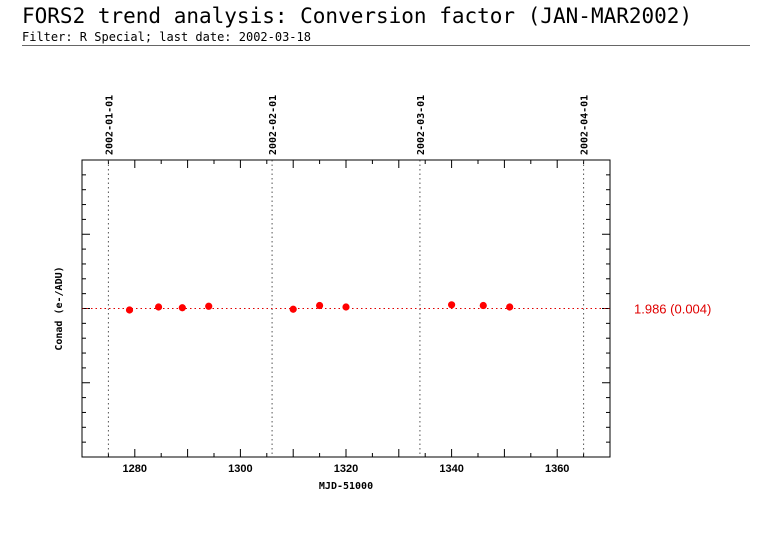  What do you see at coordinates (59, 308) in the screenshot?
I see `y-axis-label: Conad (e-/ADU)` at bounding box center [59, 308].